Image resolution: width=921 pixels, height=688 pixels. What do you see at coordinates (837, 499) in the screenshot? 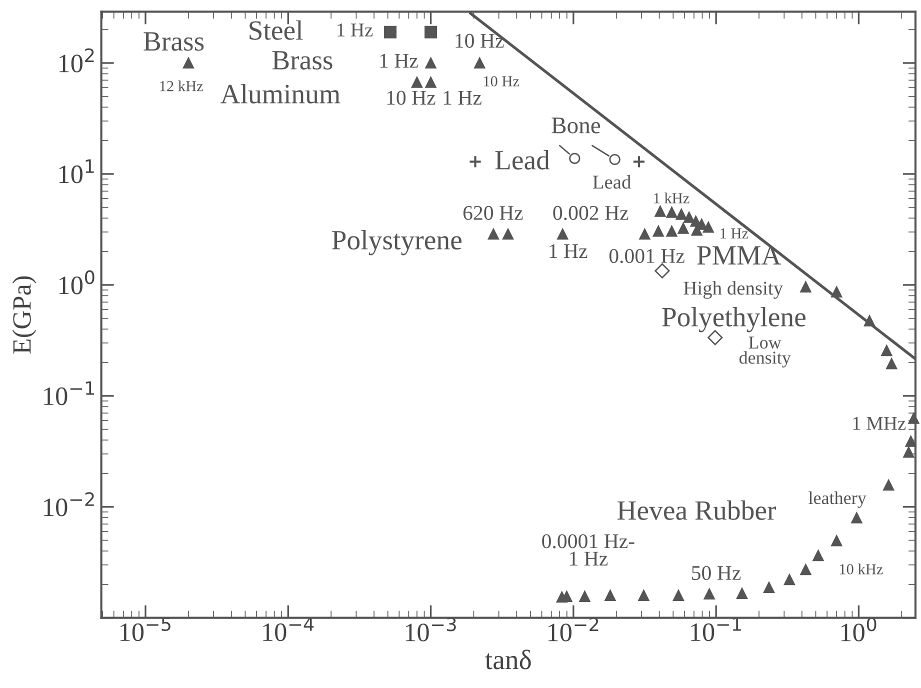
I see `annotation: leathery` at bounding box center [837, 499].